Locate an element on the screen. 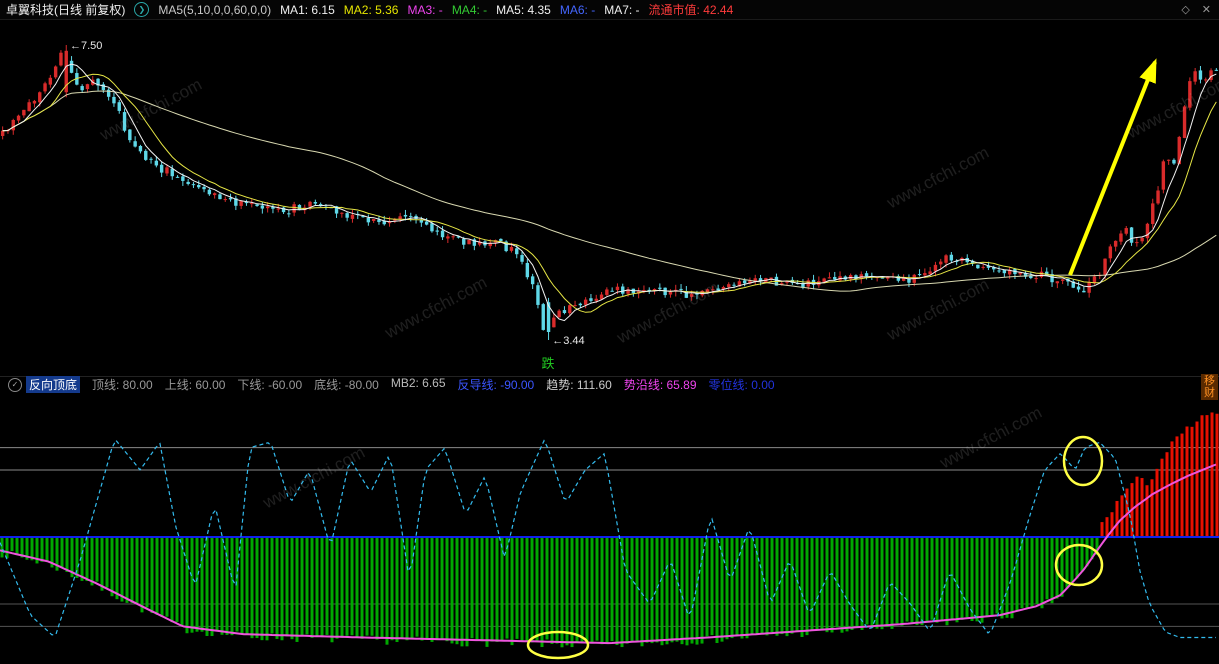  indicator-param: 上线: 60.00 is located at coordinates (195, 385).